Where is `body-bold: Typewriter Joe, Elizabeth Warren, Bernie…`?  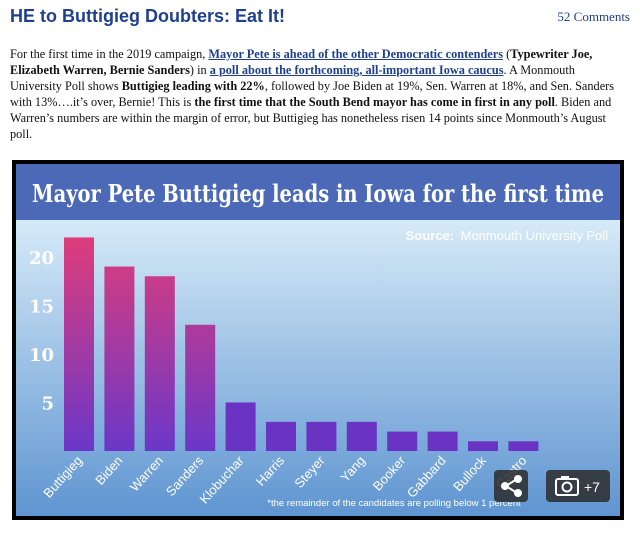 body-bold: Typewriter Joe, Elizabeth Warren, Bernie… is located at coordinates (301, 62).